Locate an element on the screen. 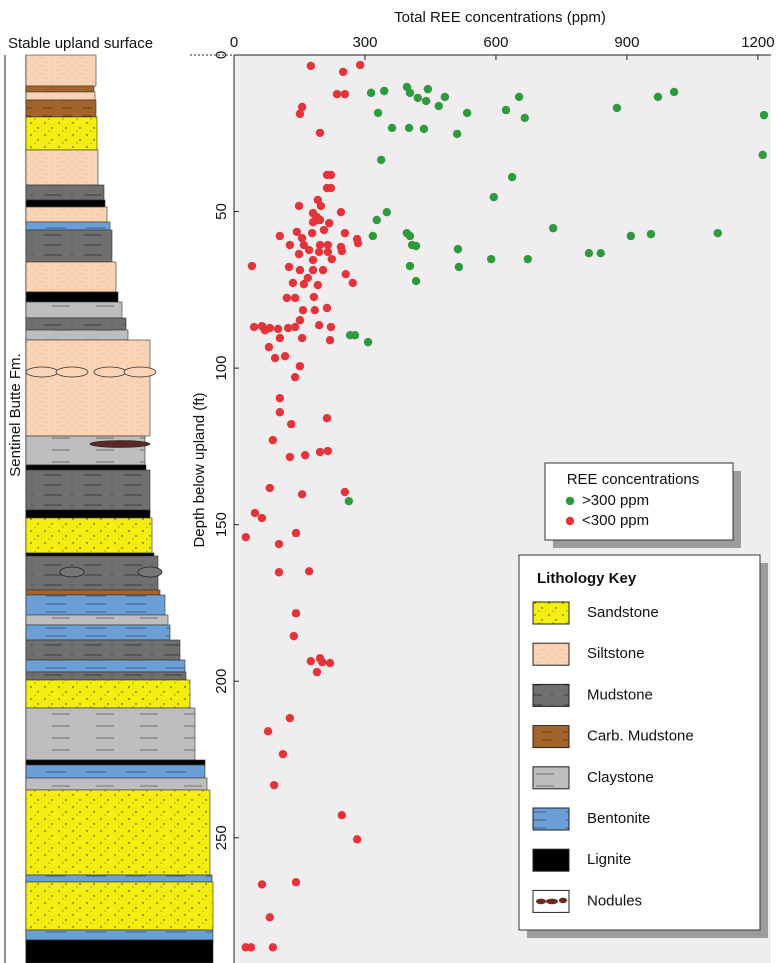 Image resolution: width=776 pixels, height=963 pixels. x-tick-label: 300 is located at coordinates (364, 42).